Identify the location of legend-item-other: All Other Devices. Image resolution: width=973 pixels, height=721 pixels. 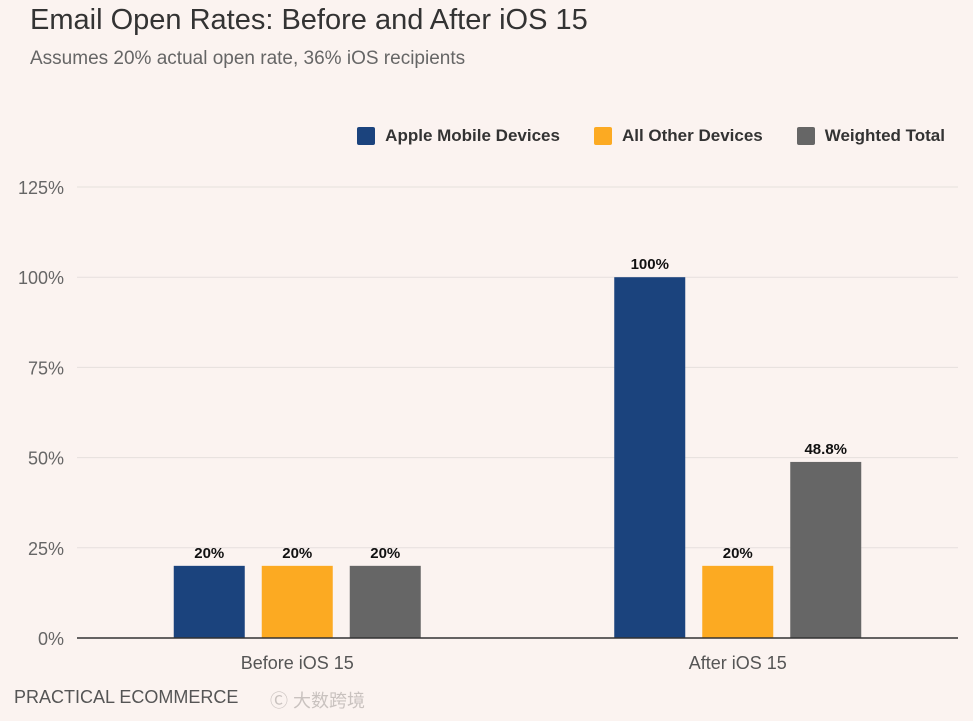
(678, 136).